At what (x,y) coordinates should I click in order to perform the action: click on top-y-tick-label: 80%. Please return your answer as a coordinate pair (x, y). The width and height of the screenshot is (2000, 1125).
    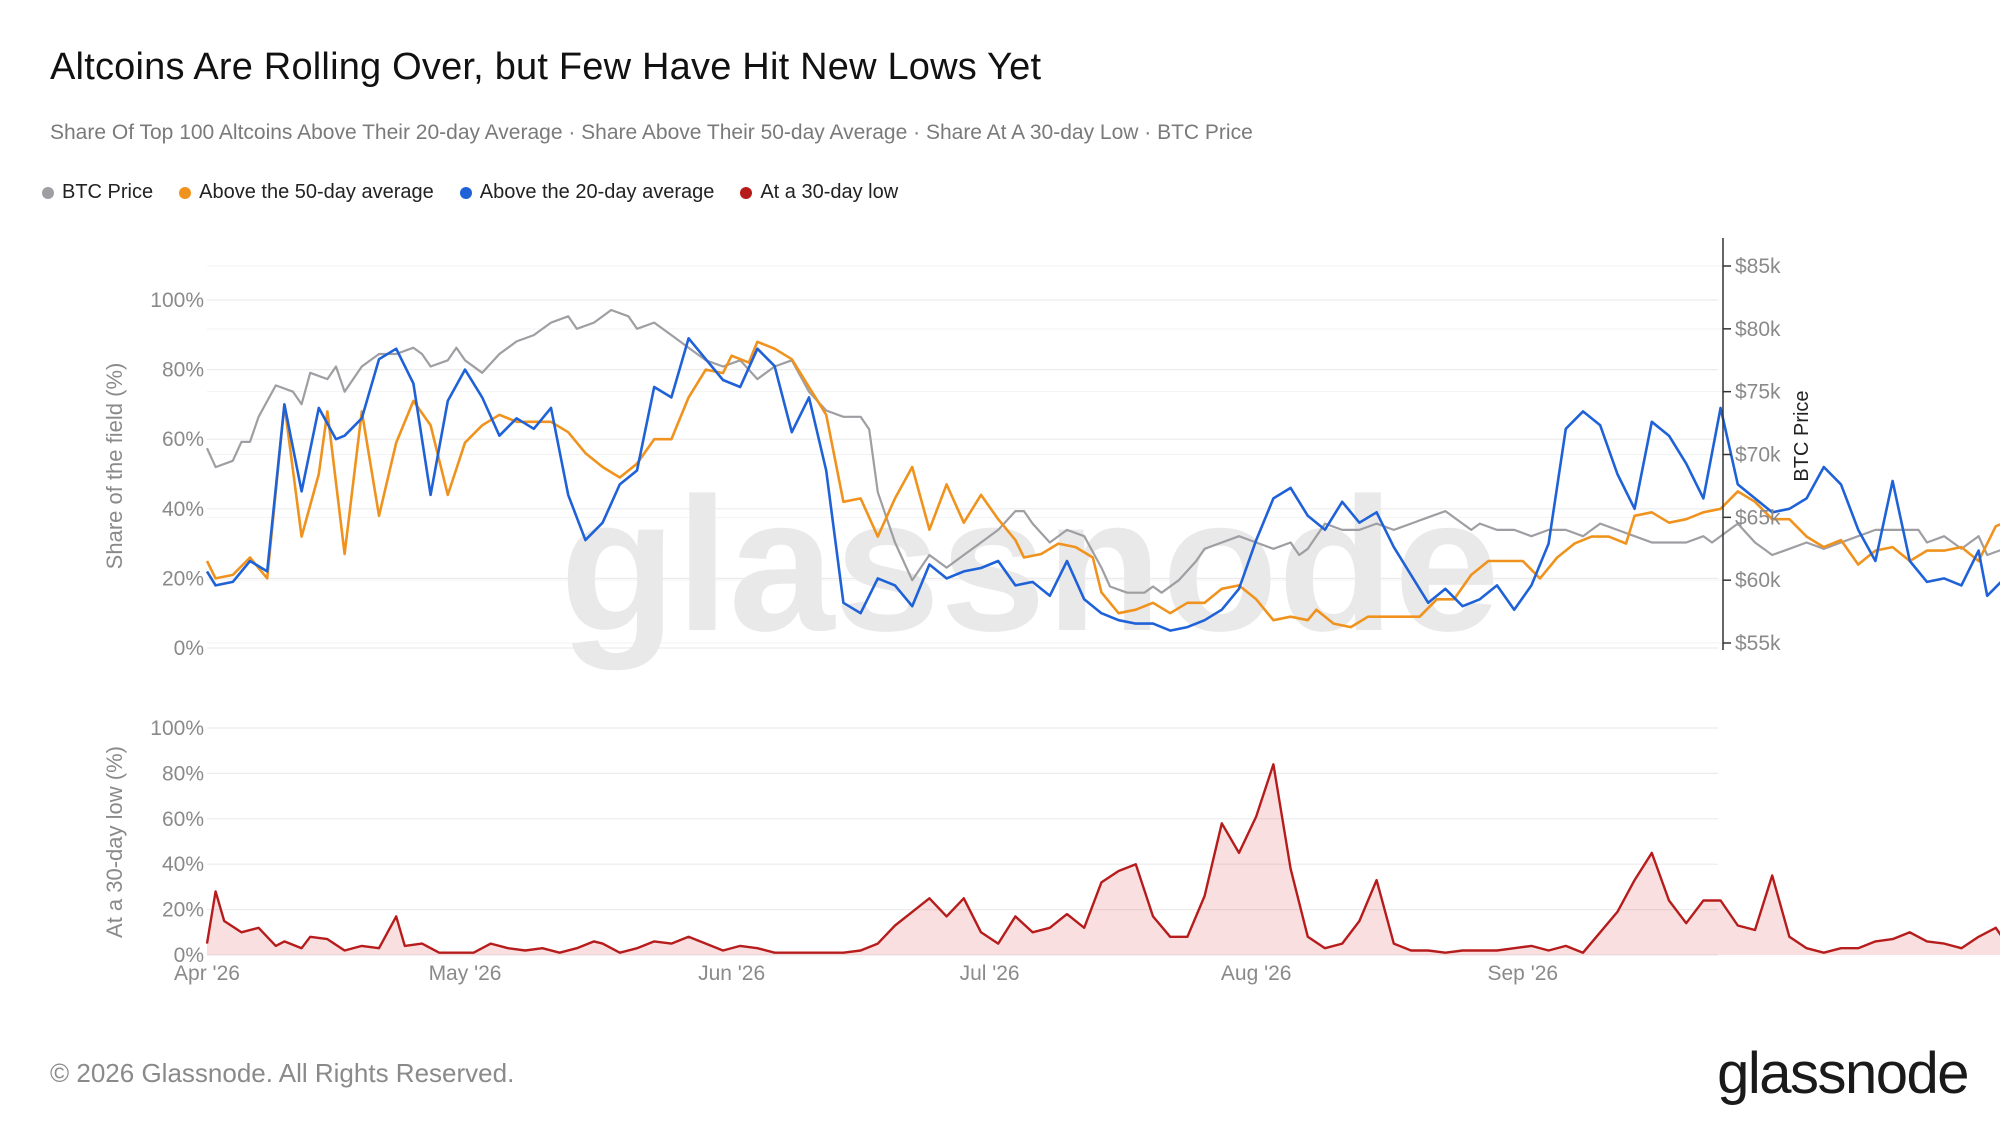
    Looking at the image, I should click on (183, 370).